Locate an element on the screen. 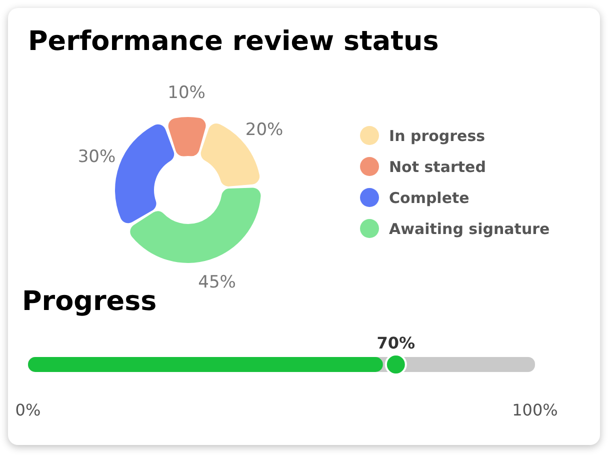  data-label: 30% is located at coordinates (97, 157).